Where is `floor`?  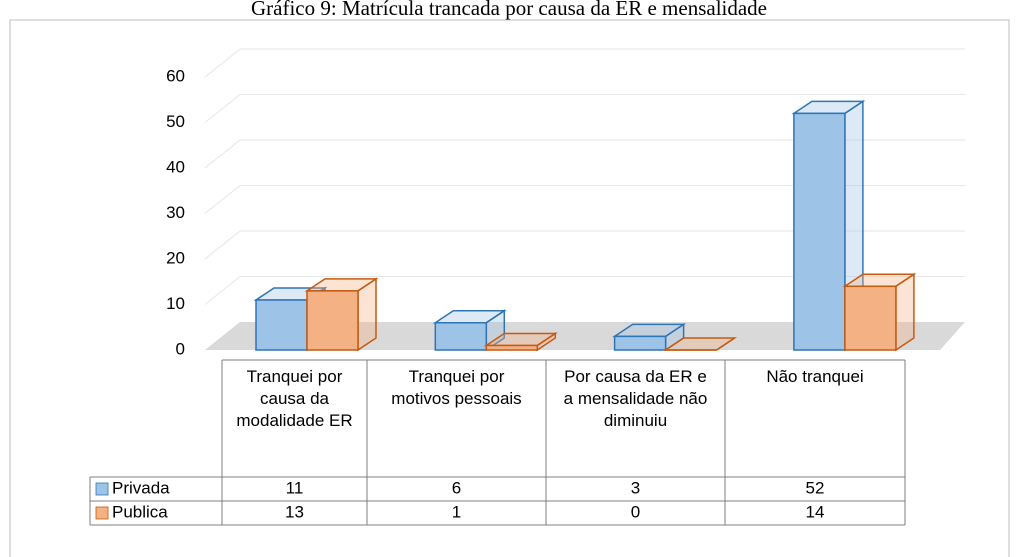
floor is located at coordinates (585, 336).